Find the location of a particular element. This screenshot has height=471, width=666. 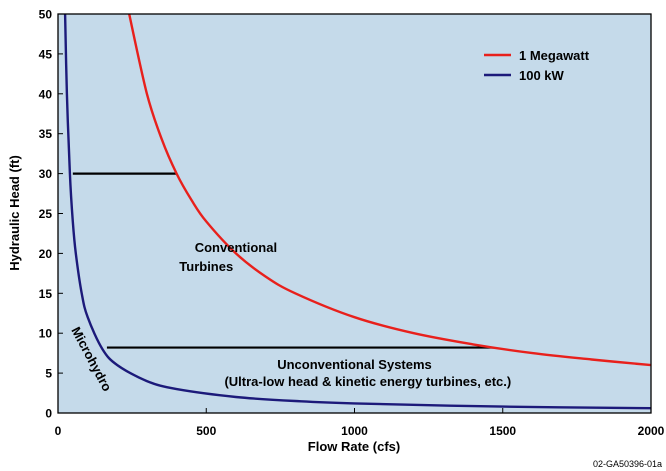

x-axis-label: Flow Rate (cfs) is located at coordinates (354, 446).